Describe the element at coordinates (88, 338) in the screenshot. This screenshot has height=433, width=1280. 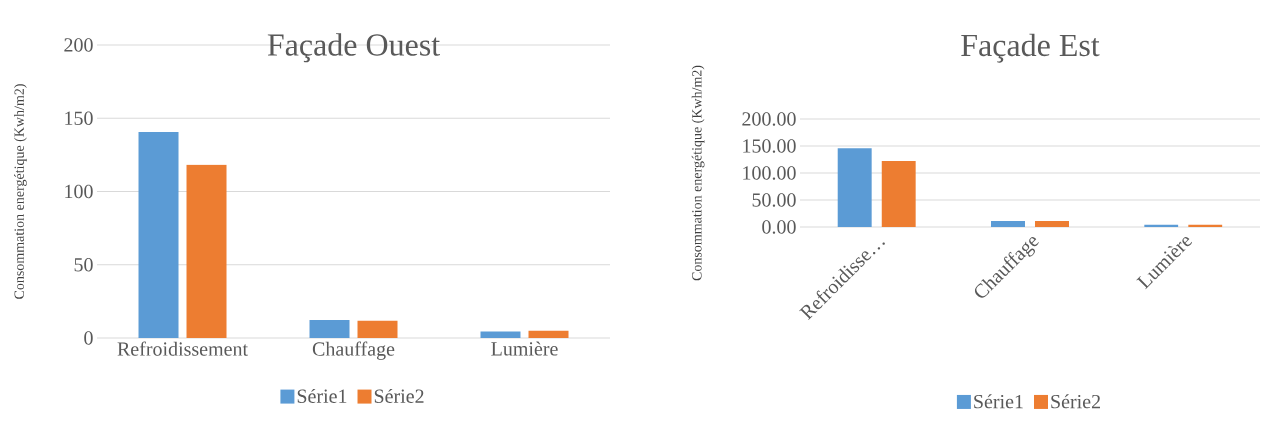
I see `y-tick-label: 0` at that location.